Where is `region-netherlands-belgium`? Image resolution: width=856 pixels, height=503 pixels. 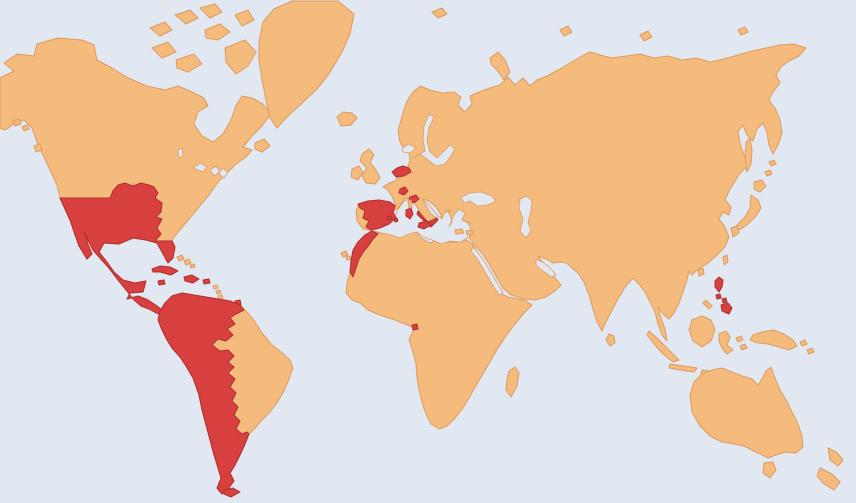 region-netherlands-belgium is located at coordinates (401, 171).